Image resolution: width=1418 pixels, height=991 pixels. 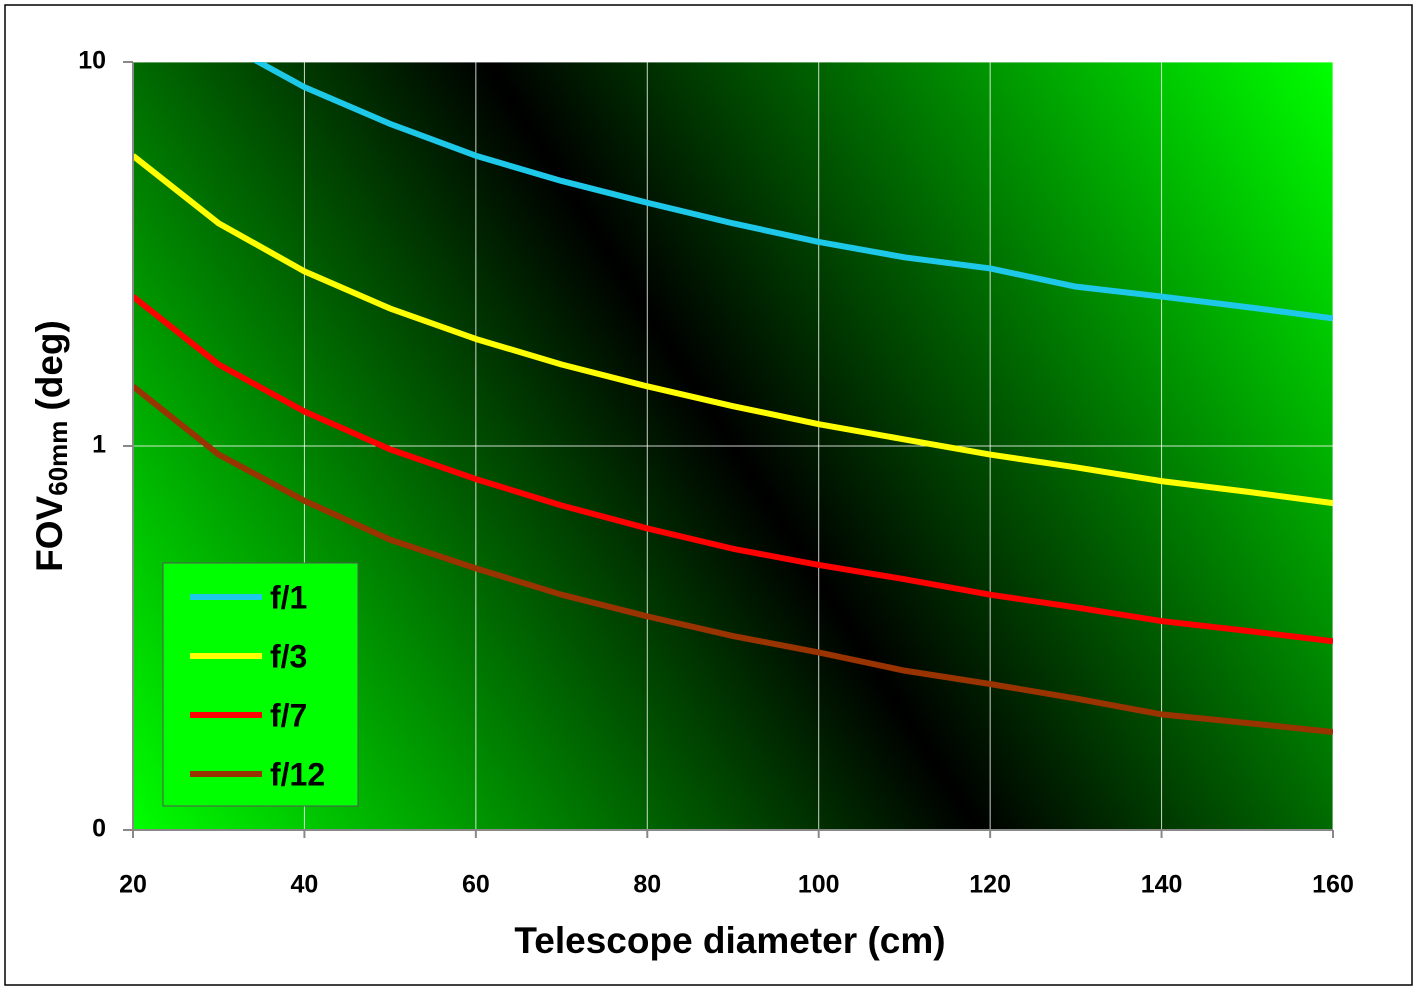 I want to click on y-axis-label: FOV60mm (deg), so click(x=51, y=446).